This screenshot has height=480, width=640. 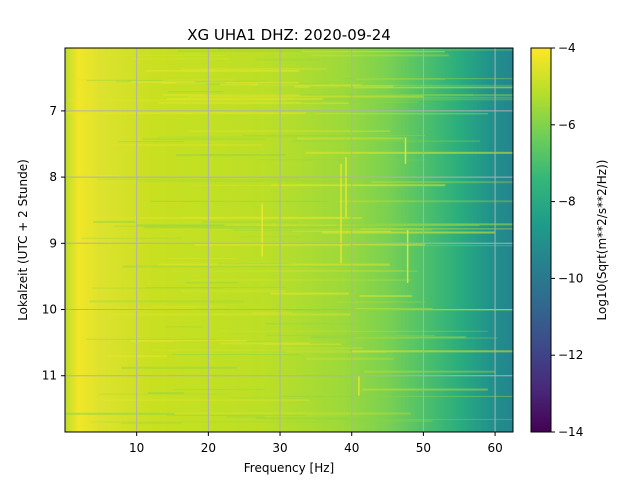 I want to click on chart-title: XG UHA1 DHZ: 2020-09-24, so click(x=289, y=35).